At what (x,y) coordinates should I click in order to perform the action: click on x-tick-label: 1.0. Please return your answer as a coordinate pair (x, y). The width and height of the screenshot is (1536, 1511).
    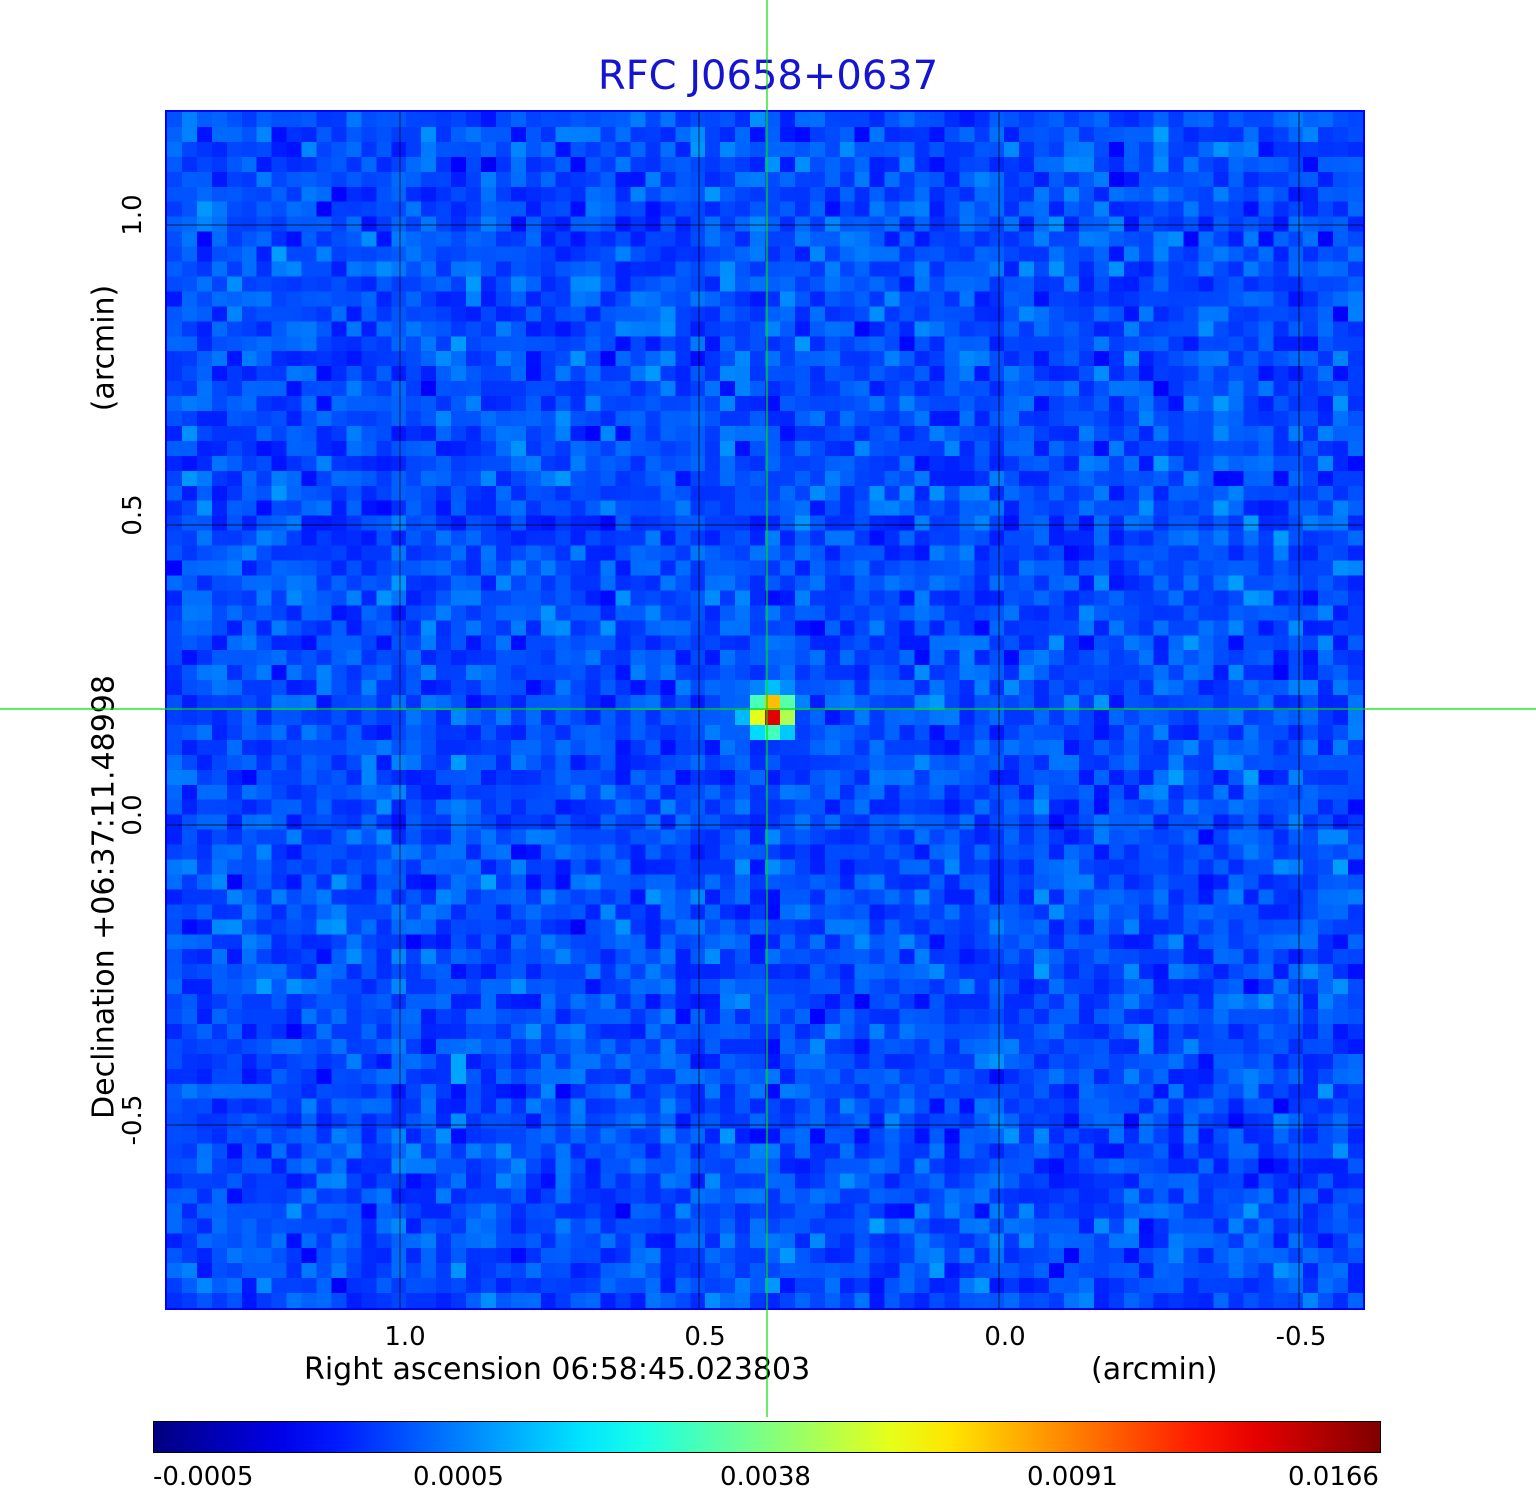
    Looking at the image, I should click on (405, 1337).